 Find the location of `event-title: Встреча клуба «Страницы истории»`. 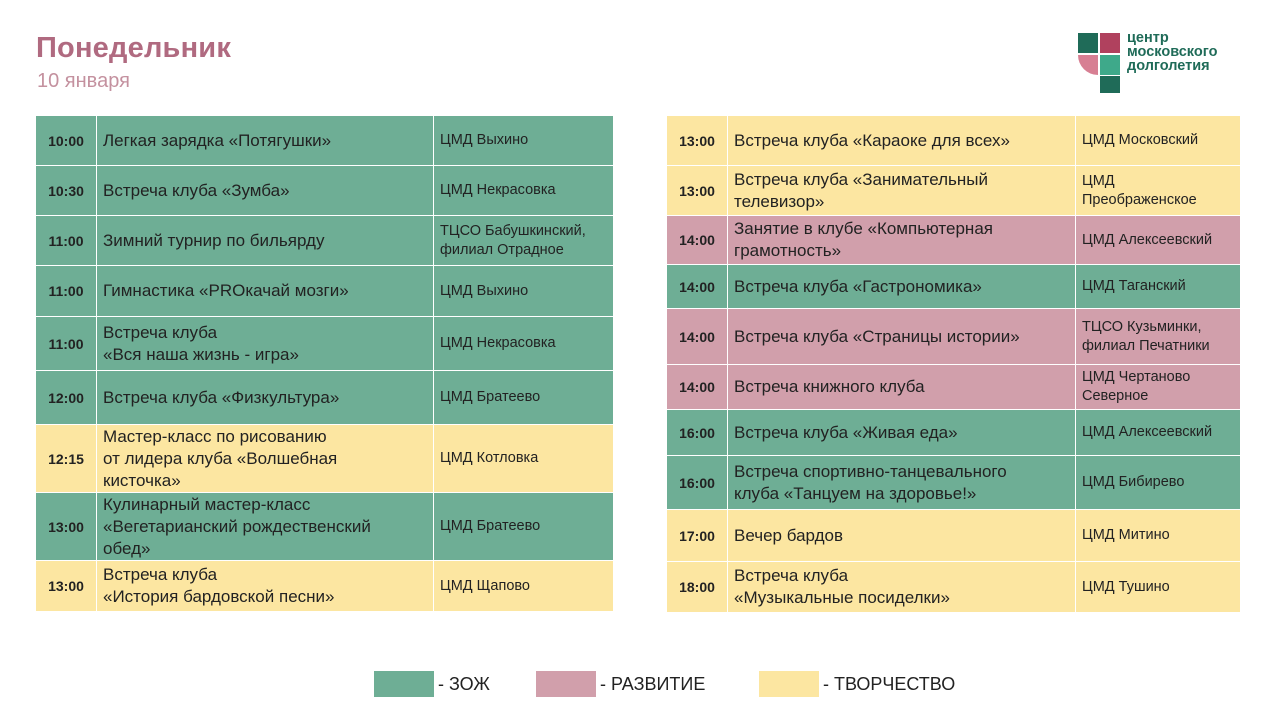

event-title: Встреча клуба «Страницы истории» is located at coordinates (901, 336).